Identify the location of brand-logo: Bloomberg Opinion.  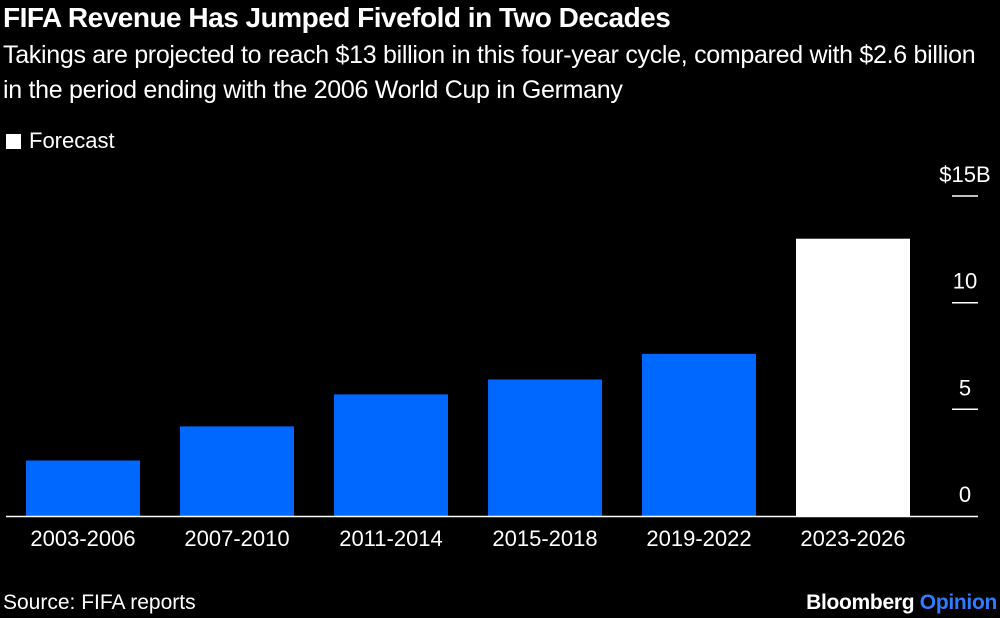
(901, 603).